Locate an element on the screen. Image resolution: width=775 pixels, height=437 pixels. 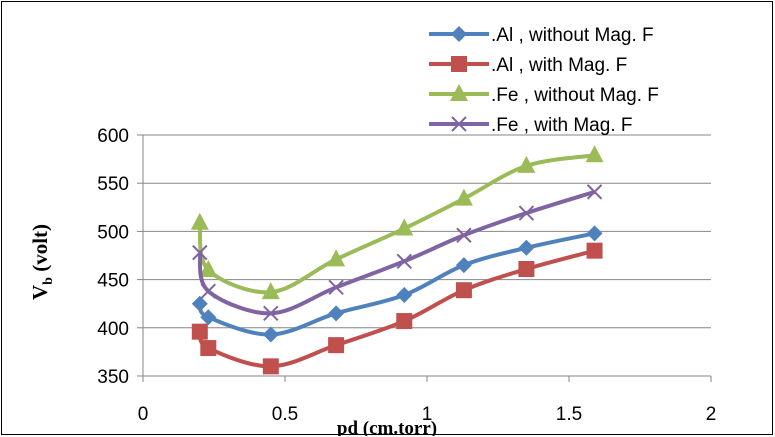
y-tick-label: 550 is located at coordinates (113, 184).